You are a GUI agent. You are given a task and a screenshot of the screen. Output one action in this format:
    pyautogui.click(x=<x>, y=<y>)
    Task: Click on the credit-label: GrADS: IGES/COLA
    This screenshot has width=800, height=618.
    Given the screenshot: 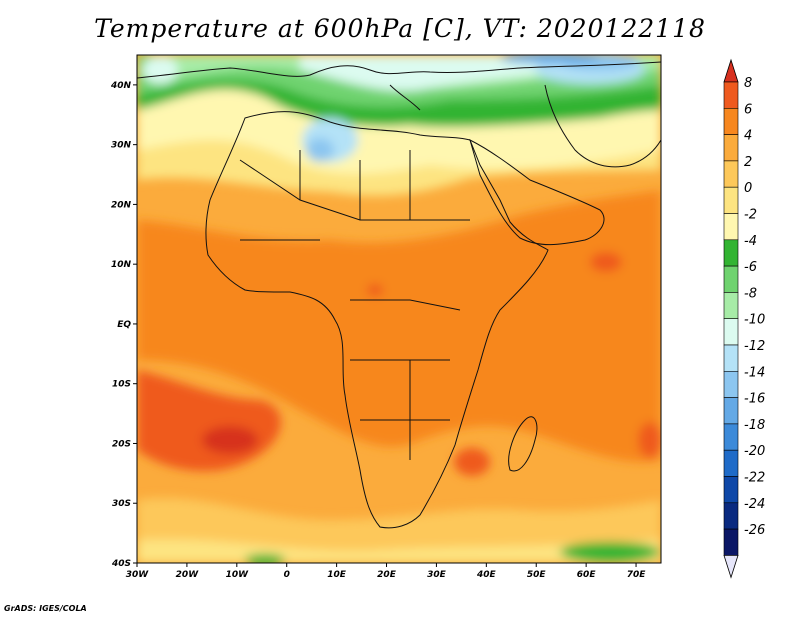 What is the action you would take?
    pyautogui.click(x=45, y=608)
    